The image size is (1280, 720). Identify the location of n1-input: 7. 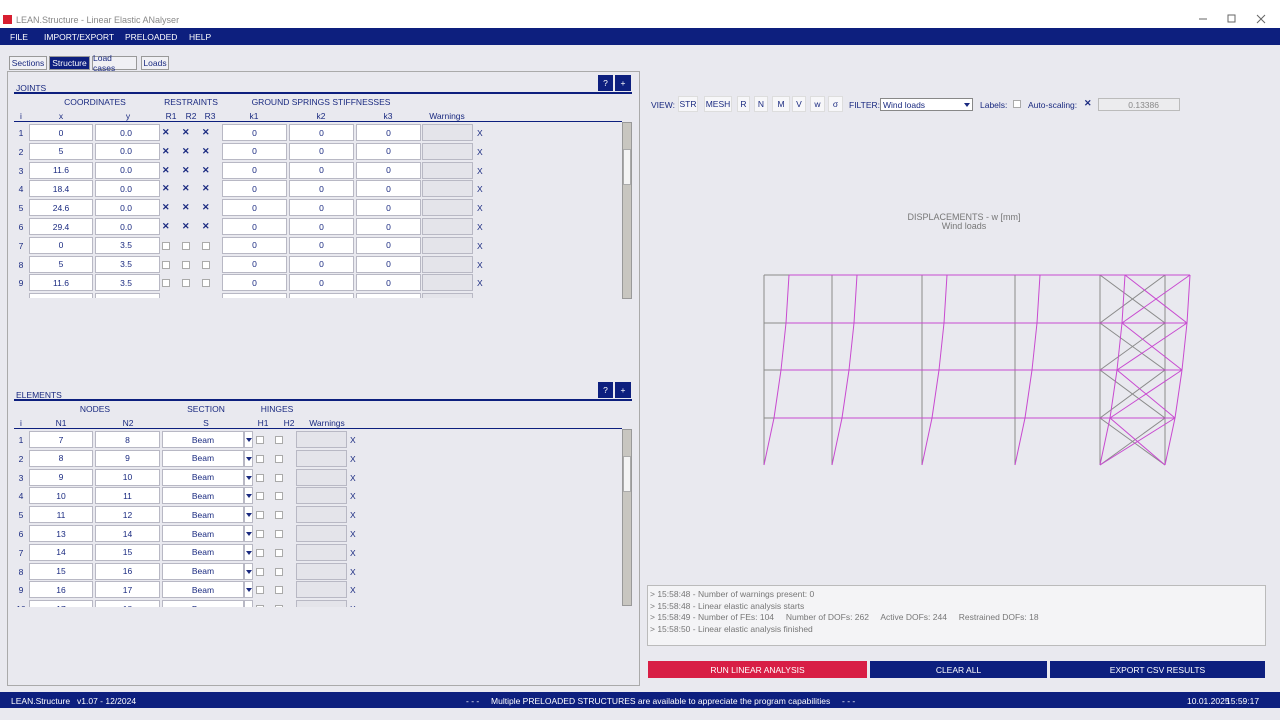
(61, 439).